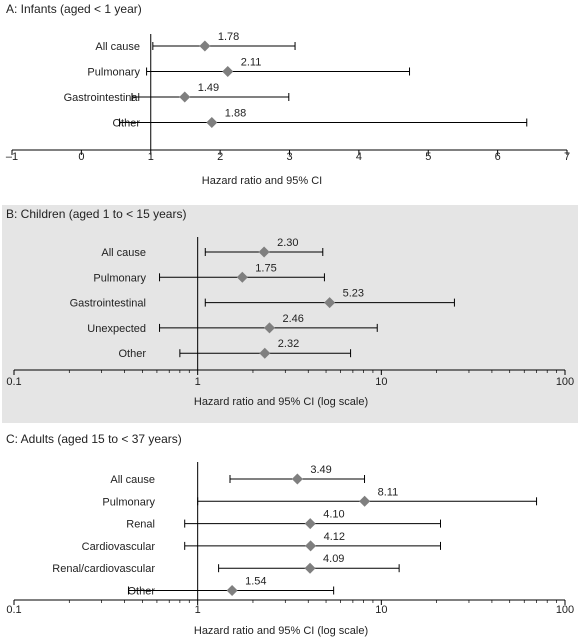 The height and width of the screenshot is (640, 580). I want to click on x-tick-label: 6, so click(498, 157).